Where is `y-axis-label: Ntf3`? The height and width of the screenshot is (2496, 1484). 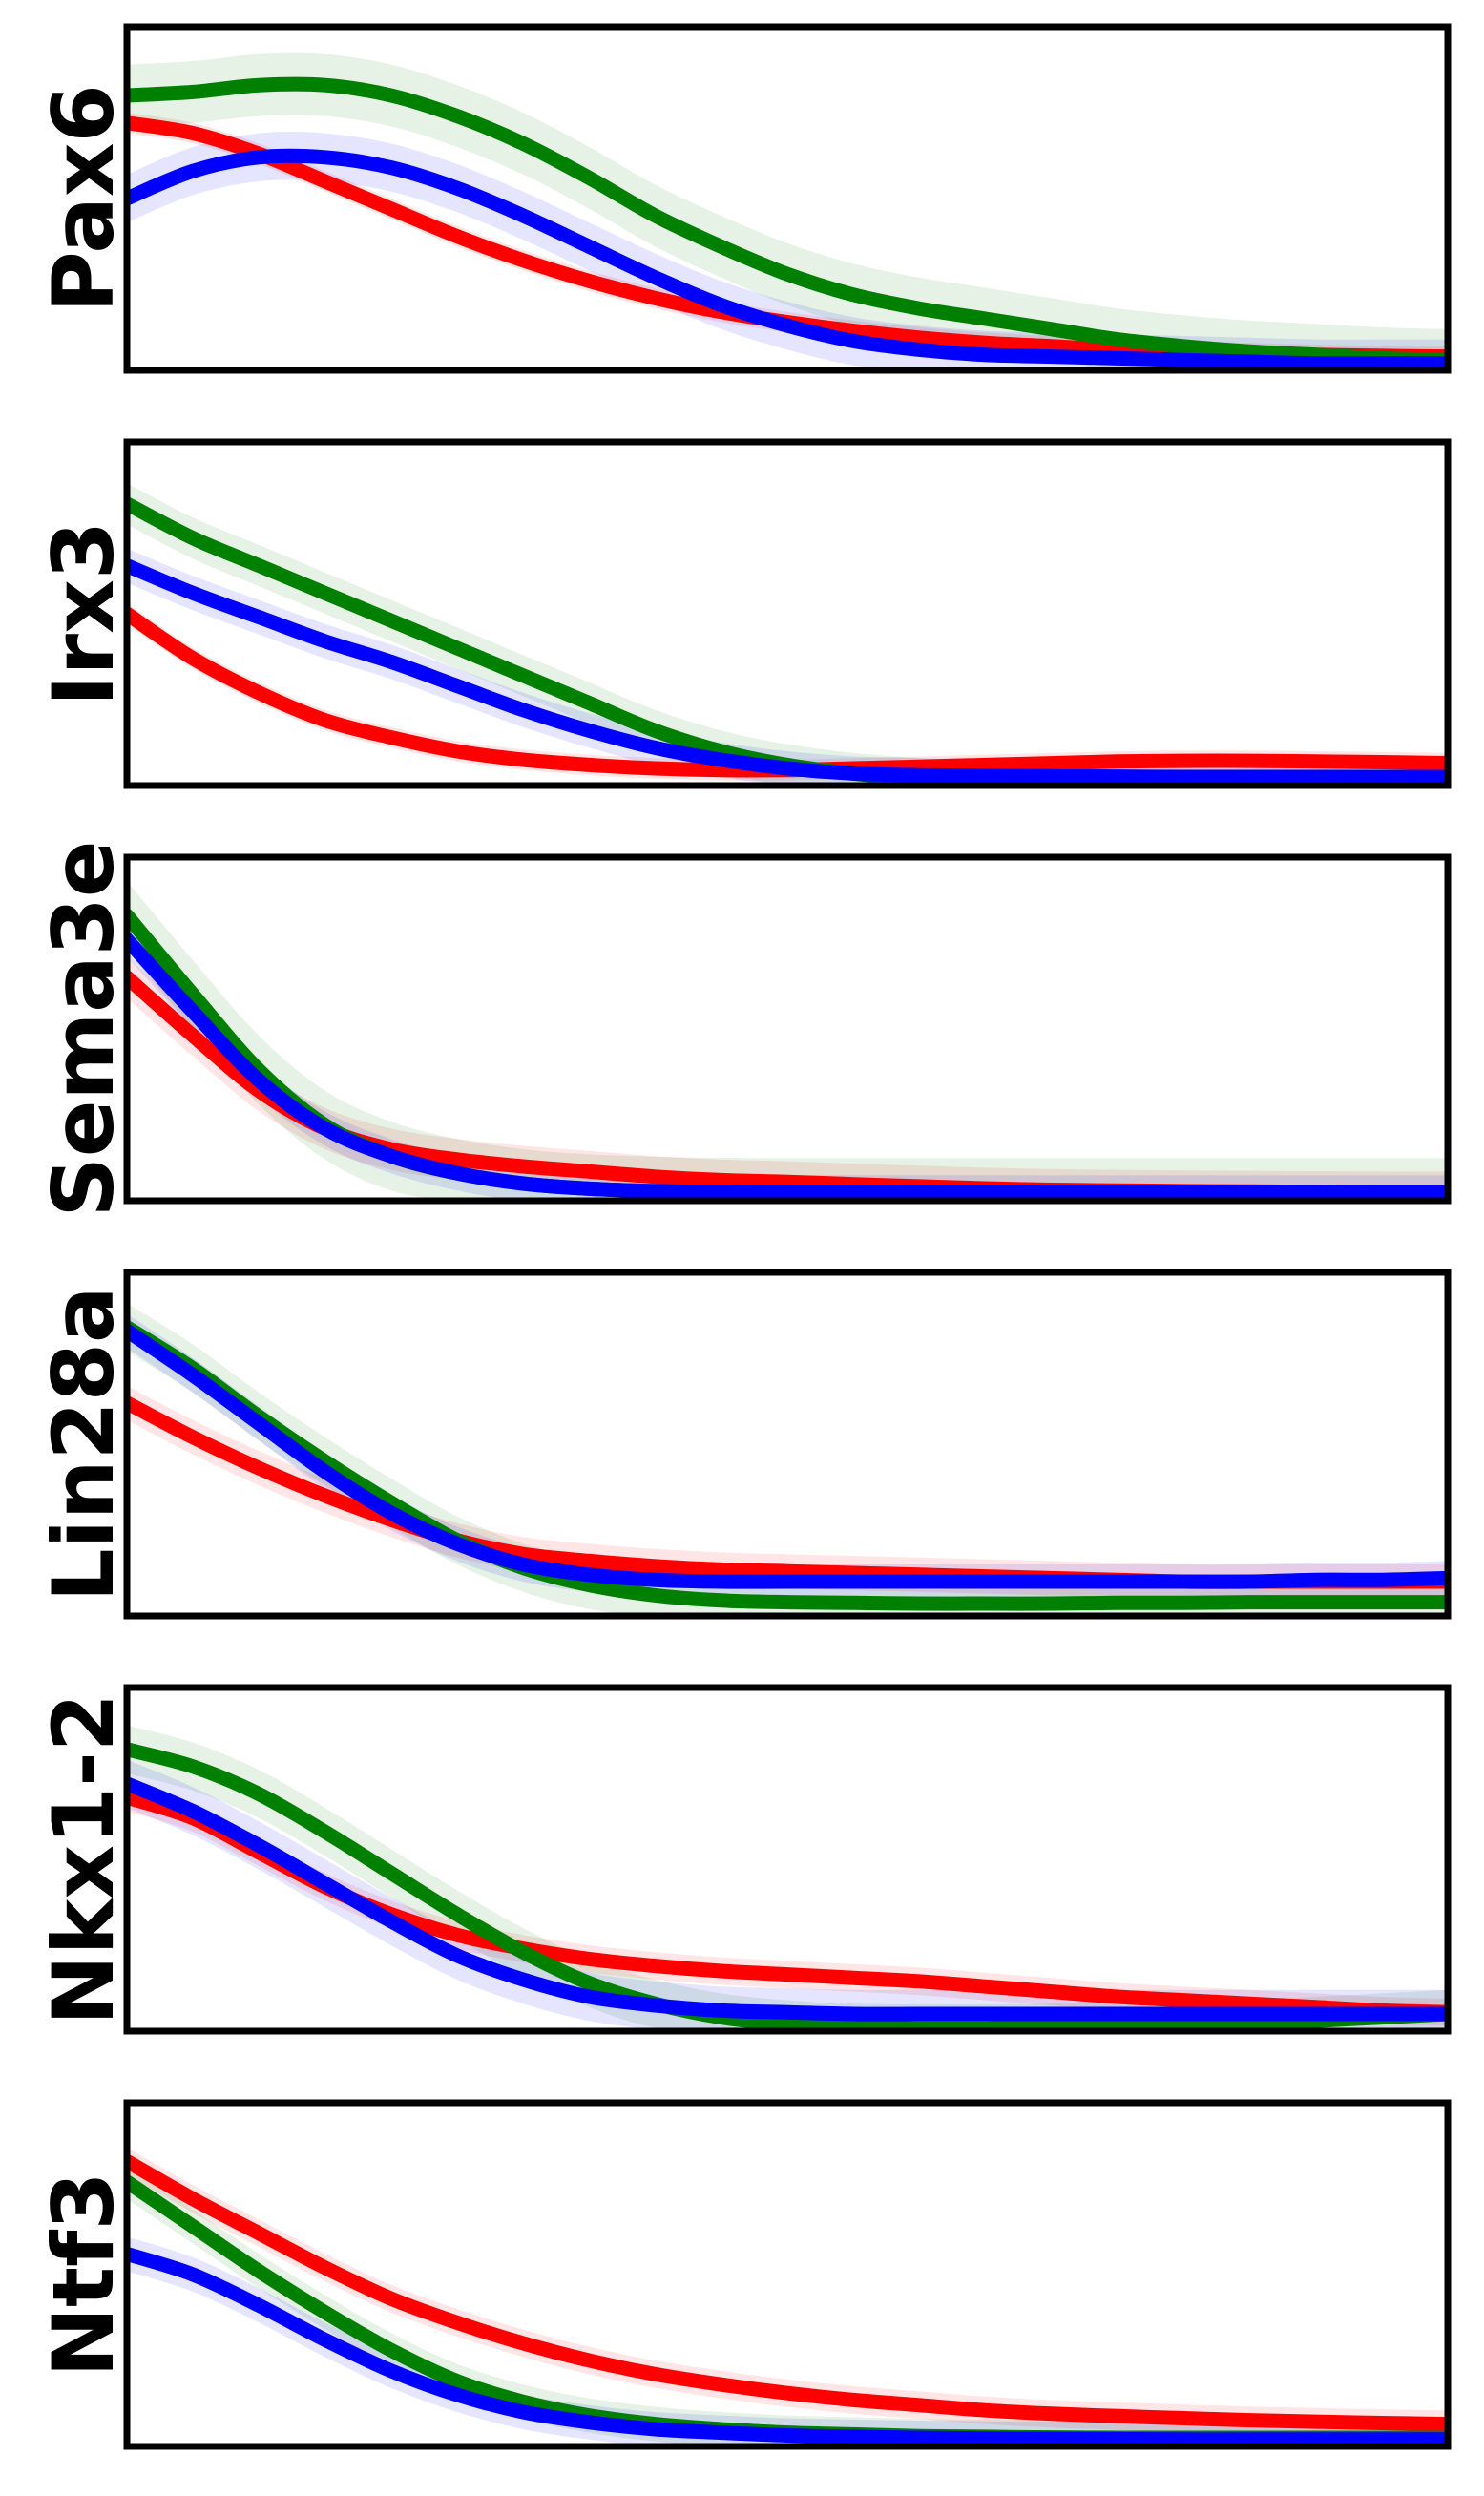 y-axis-label: Ntf3 is located at coordinates (83, 2274).